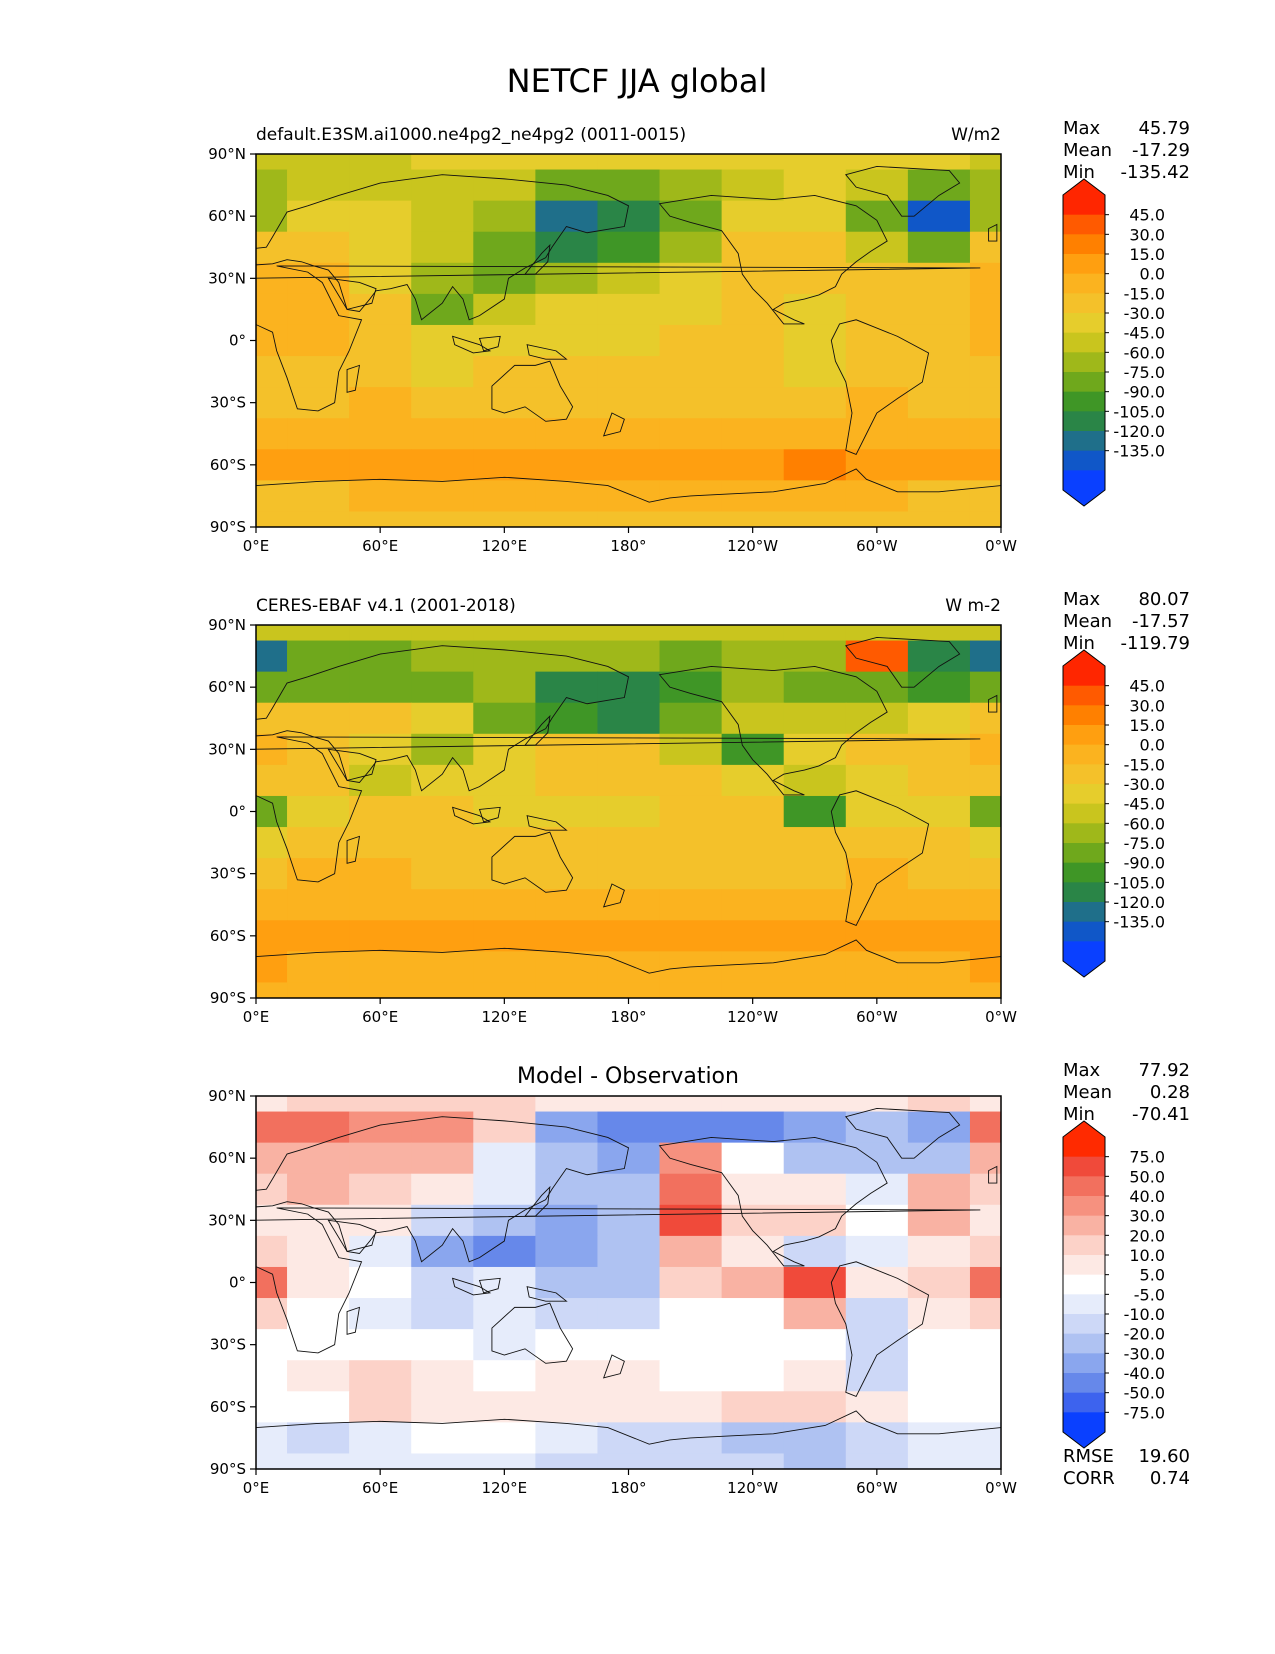 The image size is (1275, 1654). Describe the element at coordinates (1170, 1478) in the screenshot. I see `footer-stat-value: 0.74` at that location.